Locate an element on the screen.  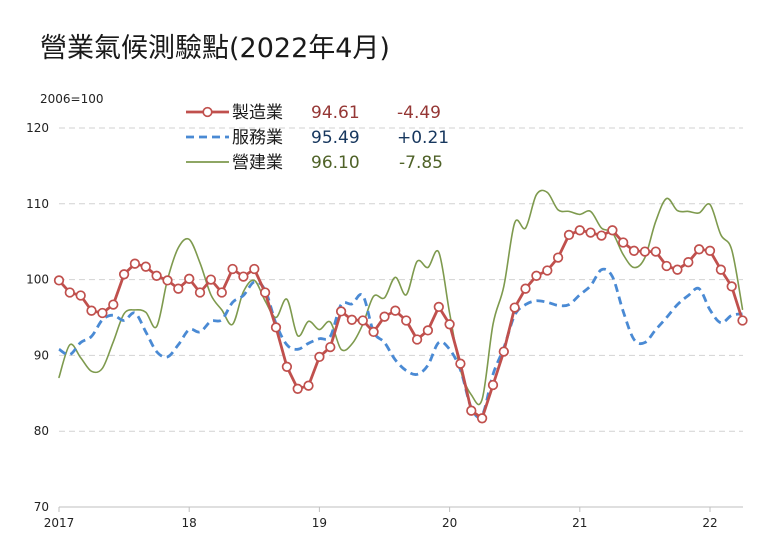
x-tick-label: 20 is located at coordinates (449, 523).